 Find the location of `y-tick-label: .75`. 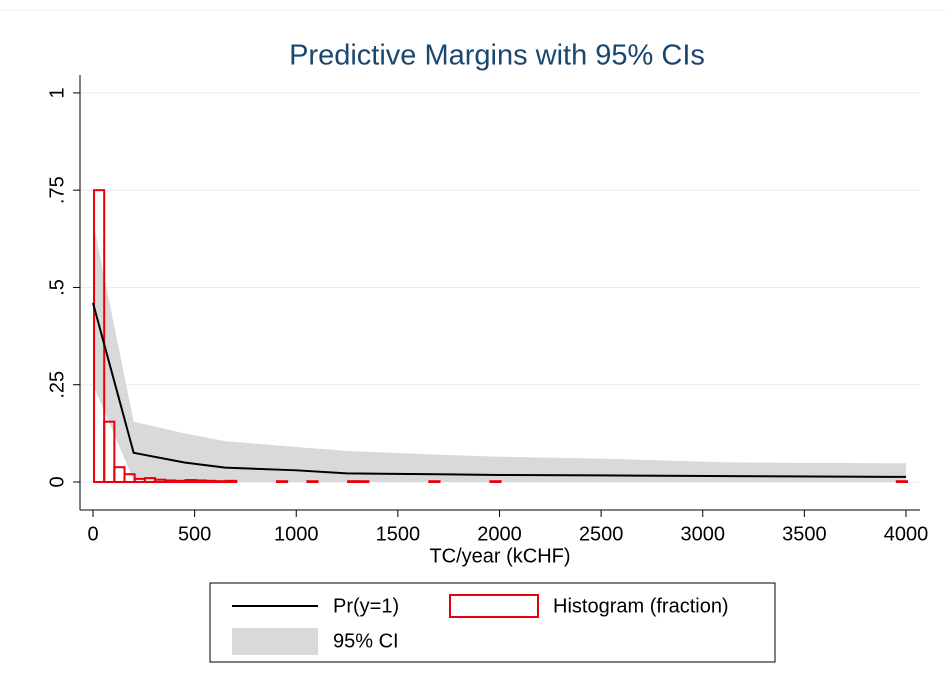

y-tick-label: .75 is located at coordinates (57, 190).